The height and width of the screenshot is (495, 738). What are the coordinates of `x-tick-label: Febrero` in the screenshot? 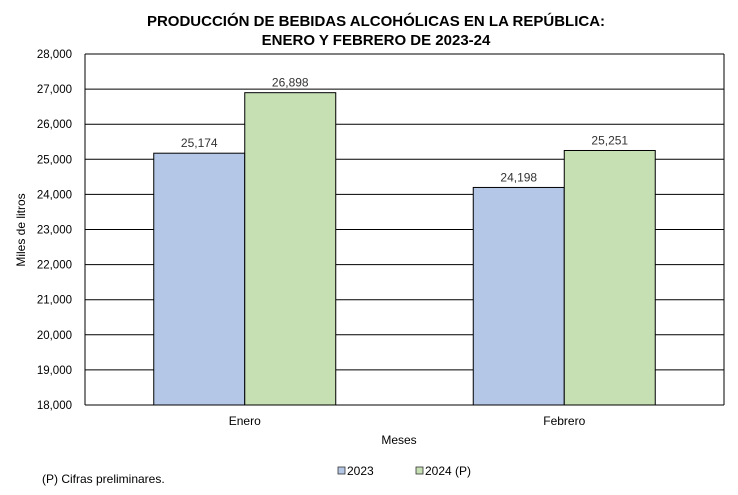 It's located at (564, 421).